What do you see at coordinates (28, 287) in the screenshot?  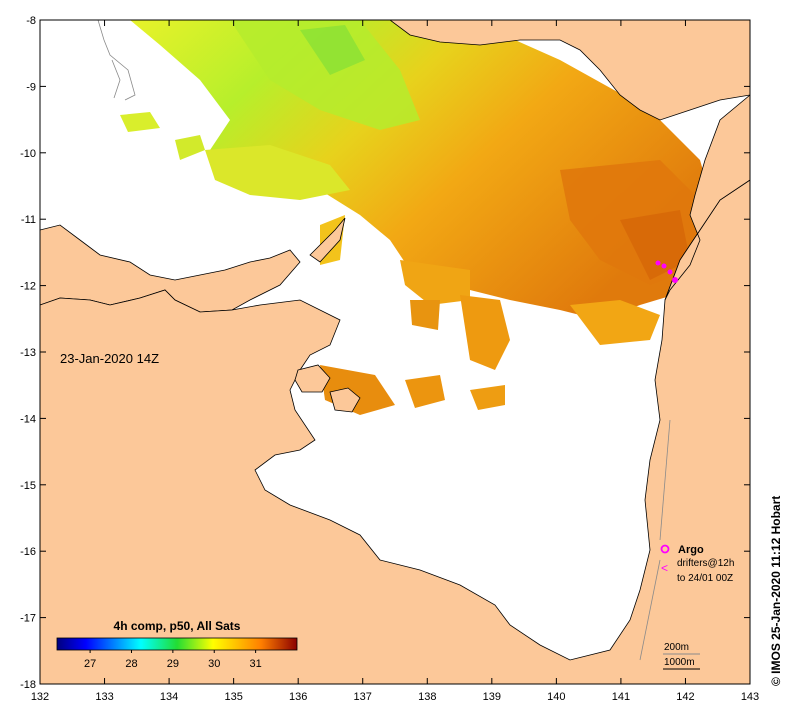 I see `lat-tick-label: -12` at bounding box center [28, 287].